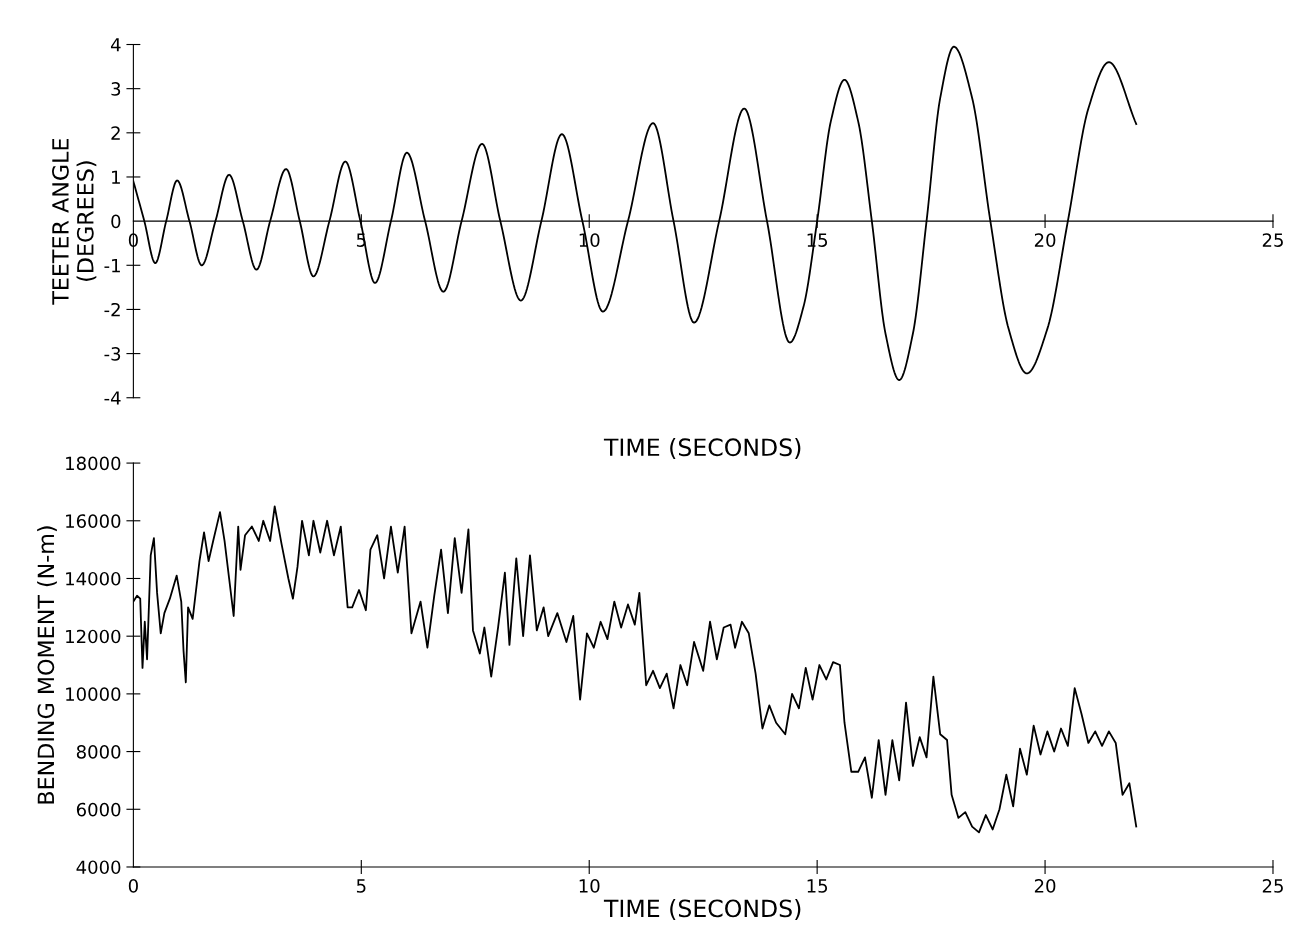 The width and height of the screenshot is (1295, 947). What do you see at coordinates (74, 221) in the screenshot?
I see `y-axis-title: TEETER ANGLE (DEGREES)` at bounding box center [74, 221].